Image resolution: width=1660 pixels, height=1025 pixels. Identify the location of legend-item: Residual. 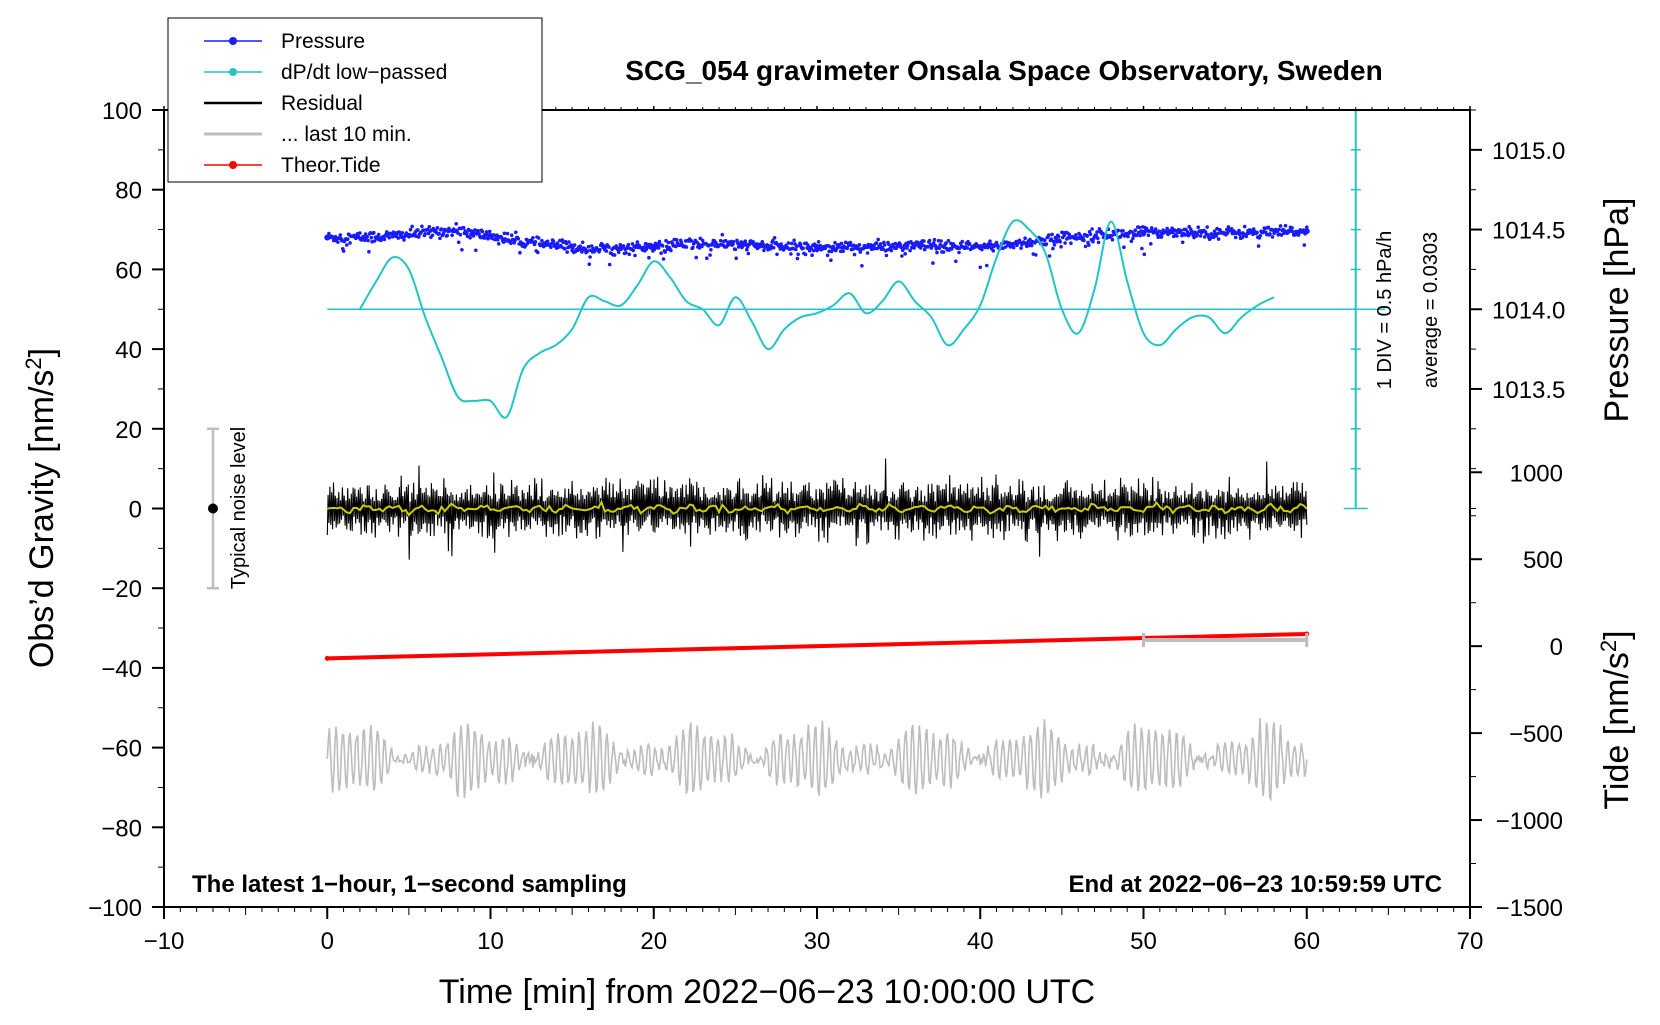
(283, 103).